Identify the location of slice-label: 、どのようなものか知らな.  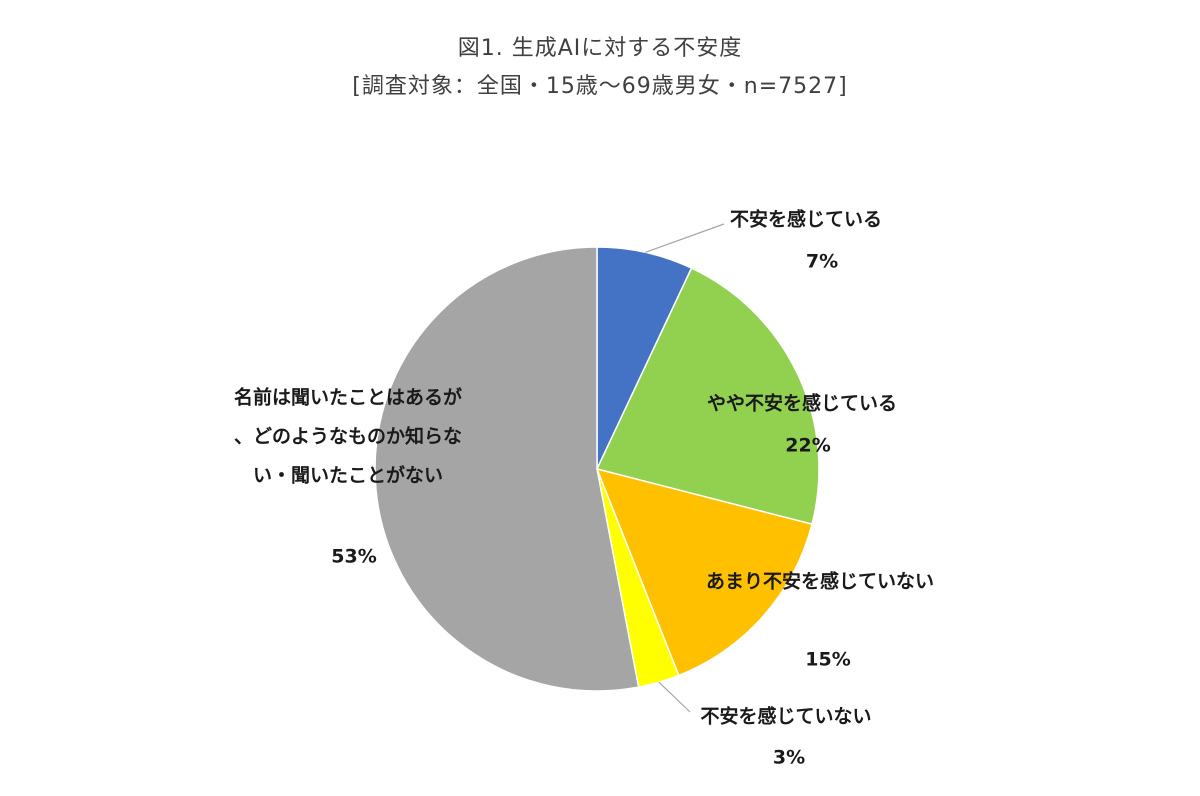
(348, 436).